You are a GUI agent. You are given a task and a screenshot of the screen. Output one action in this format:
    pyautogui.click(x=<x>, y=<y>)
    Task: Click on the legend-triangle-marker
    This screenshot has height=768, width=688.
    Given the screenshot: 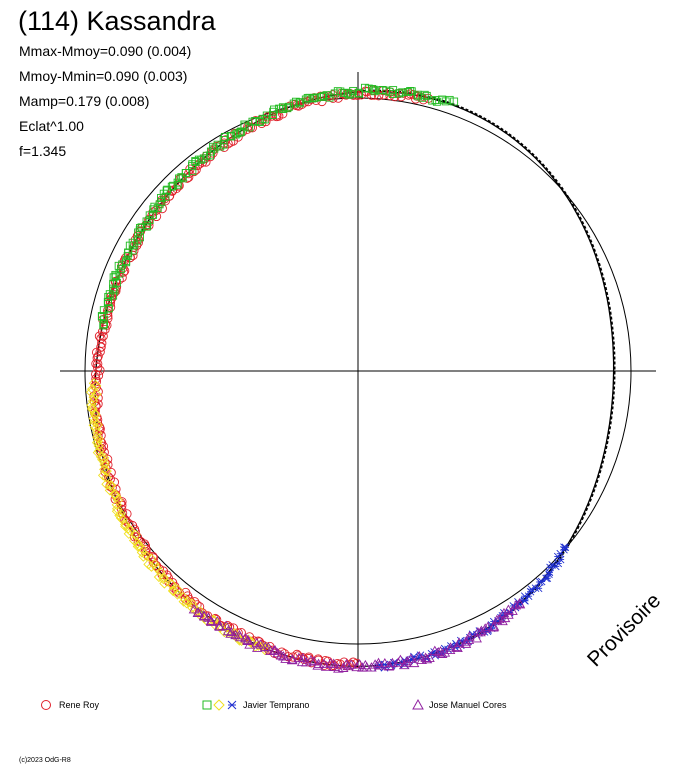 What is the action you would take?
    pyautogui.click(x=418, y=704)
    